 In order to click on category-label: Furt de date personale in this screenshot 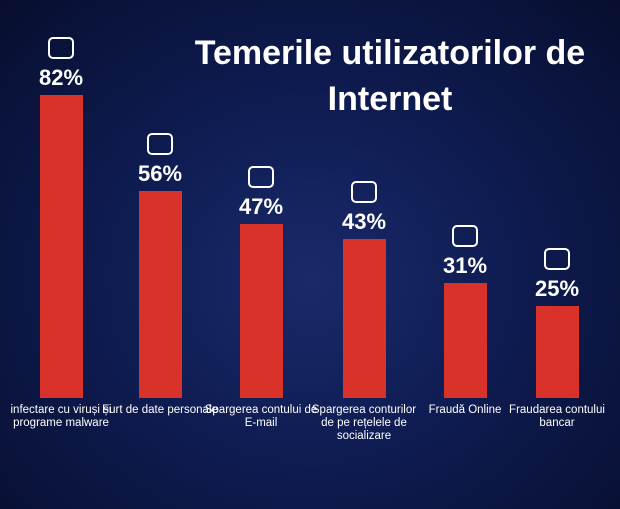, I will do `click(160, 410)`.